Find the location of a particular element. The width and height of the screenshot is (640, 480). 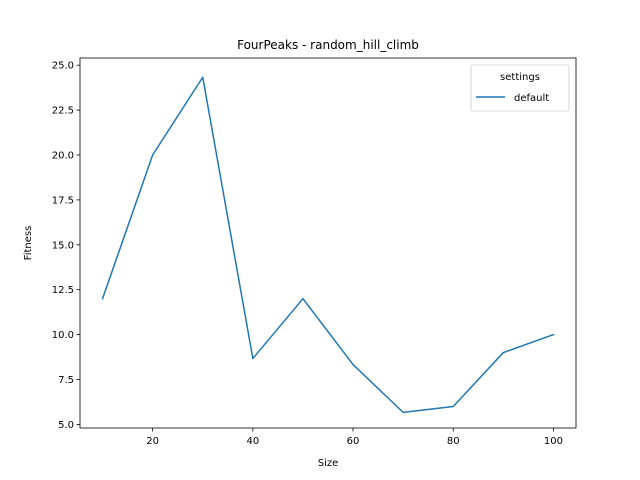

x-tick-label: 20 is located at coordinates (152, 441).